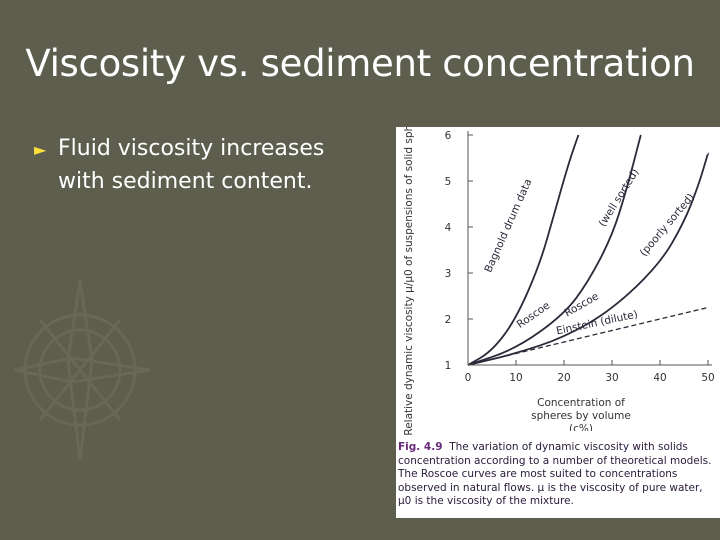 This screenshot has height=540, width=720. What do you see at coordinates (468, 378) in the screenshot?
I see `x-tick-label: 0` at bounding box center [468, 378].